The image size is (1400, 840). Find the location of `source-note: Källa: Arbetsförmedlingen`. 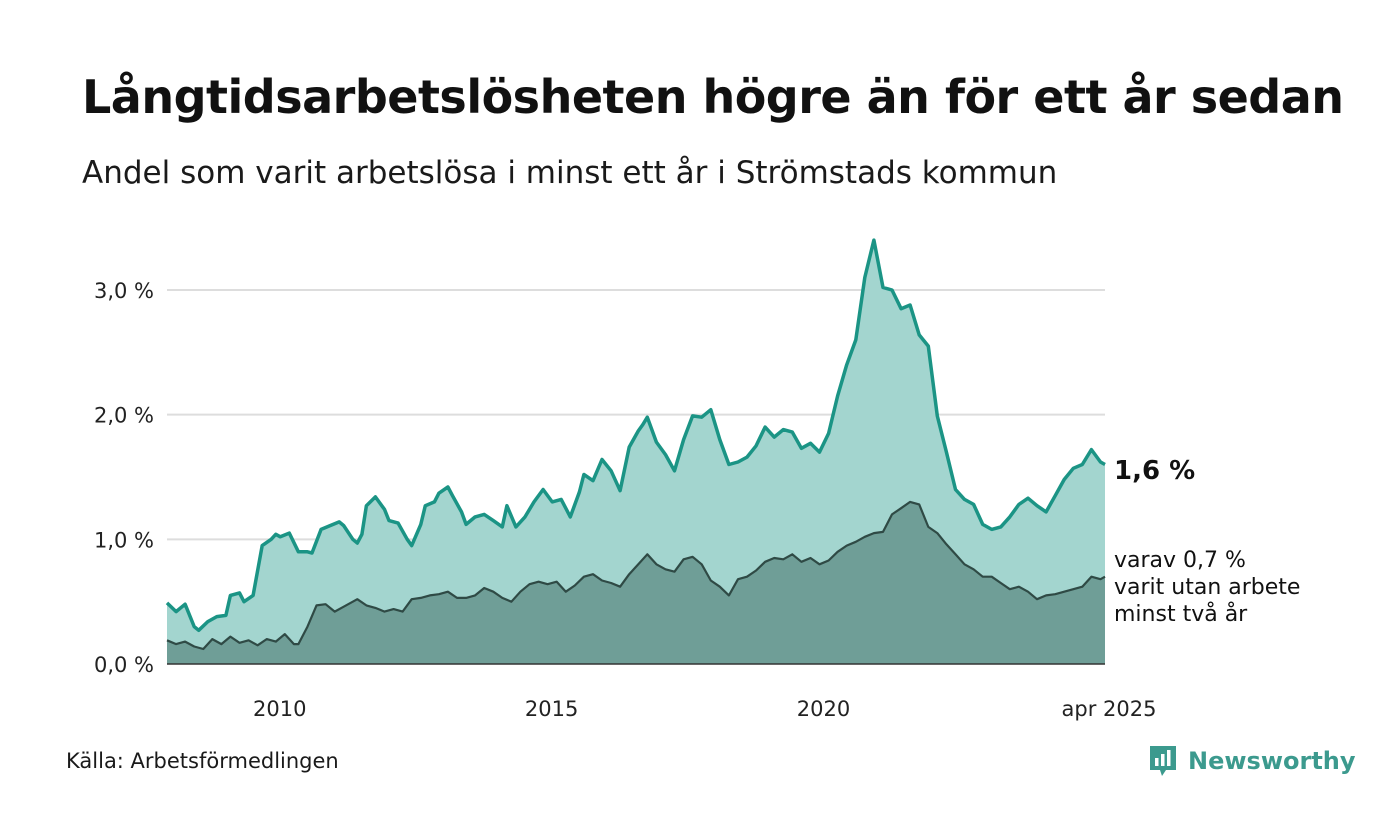

source-note: Källa: Arbetsförmedlingen is located at coordinates (202, 761).